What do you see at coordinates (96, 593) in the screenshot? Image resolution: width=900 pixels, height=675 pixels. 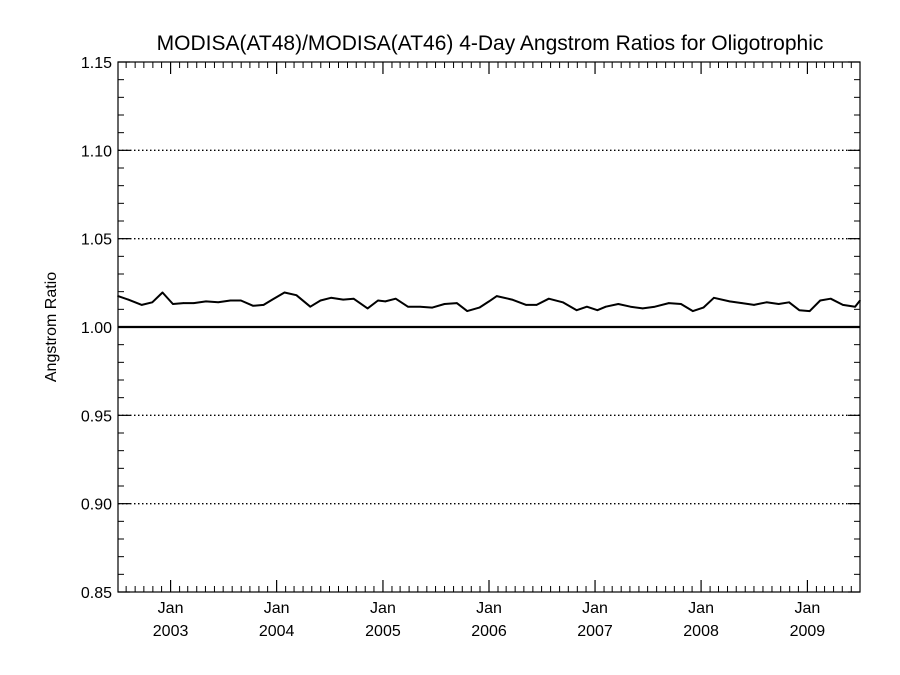 I see `y-tick-label: 0.85` at bounding box center [96, 593].